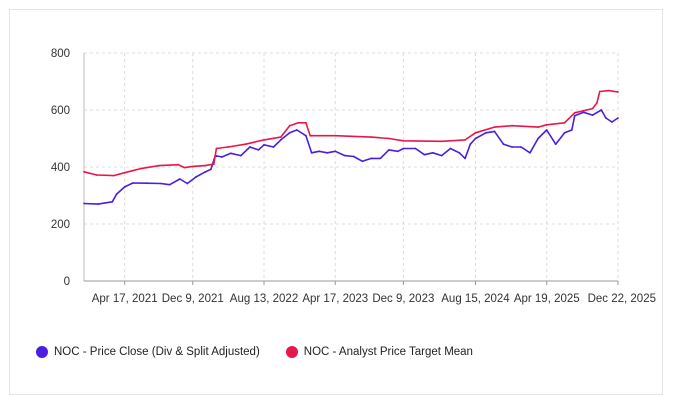 This screenshot has height=404, width=673. Describe the element at coordinates (60, 54) in the screenshot. I see `y-tick-label: 800` at that location.